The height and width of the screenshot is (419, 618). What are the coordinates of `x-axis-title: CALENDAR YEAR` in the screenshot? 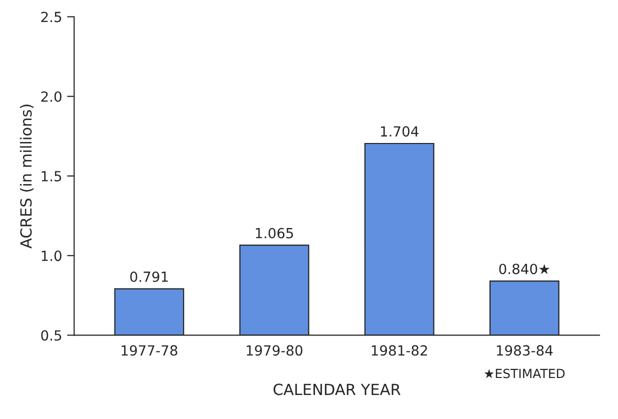 It's located at (337, 390).